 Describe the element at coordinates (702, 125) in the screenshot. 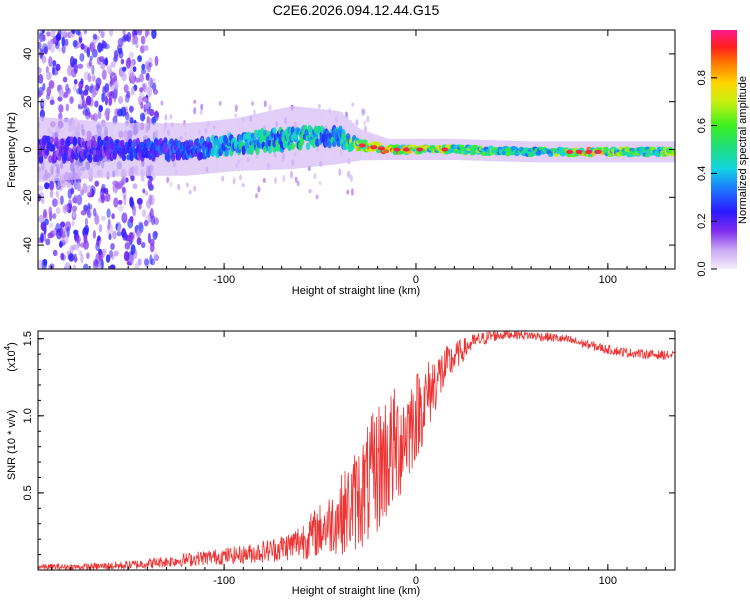

I see `colorbar-tick-label: 0.6` at that location.